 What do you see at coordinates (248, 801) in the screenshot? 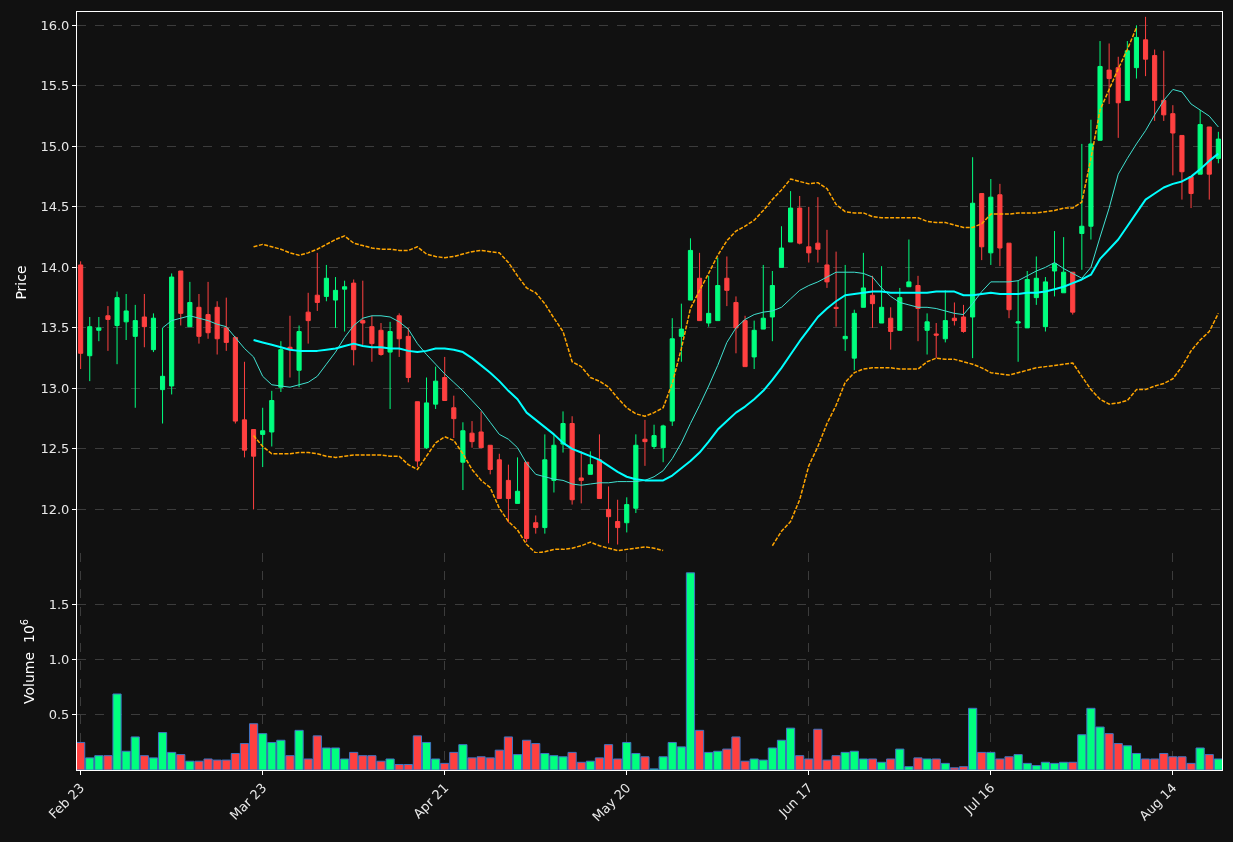
I see `x-tick-label: Mar 23` at bounding box center [248, 801].